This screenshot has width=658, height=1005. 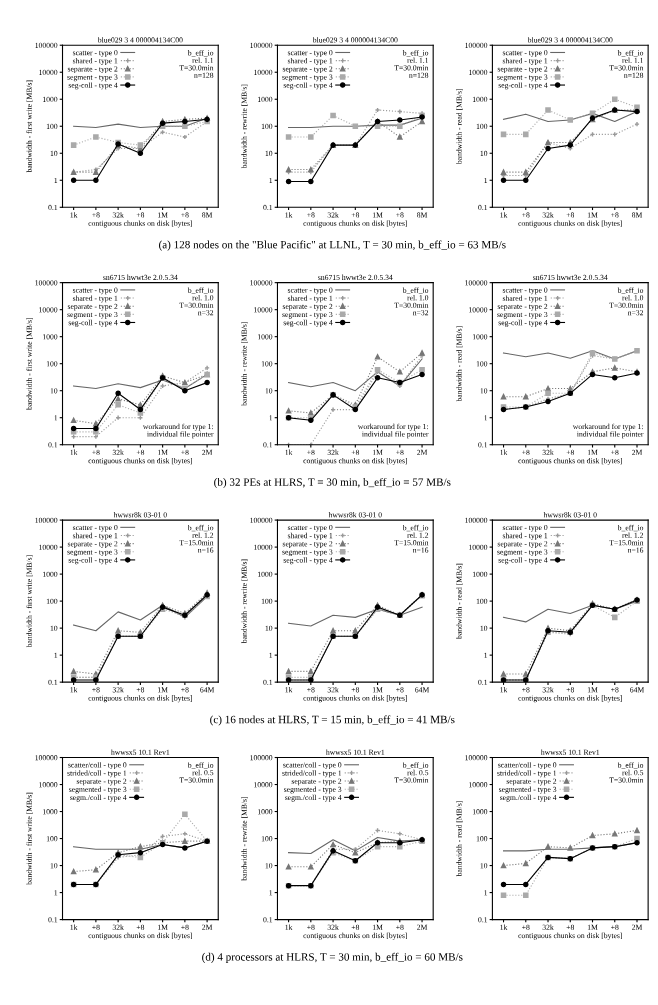 What do you see at coordinates (332, 957) in the screenshot?
I see `text: (d) 4 processors at HLRS, T = 30 min, b_eff_io = 60 MB/s` at bounding box center [332, 957].